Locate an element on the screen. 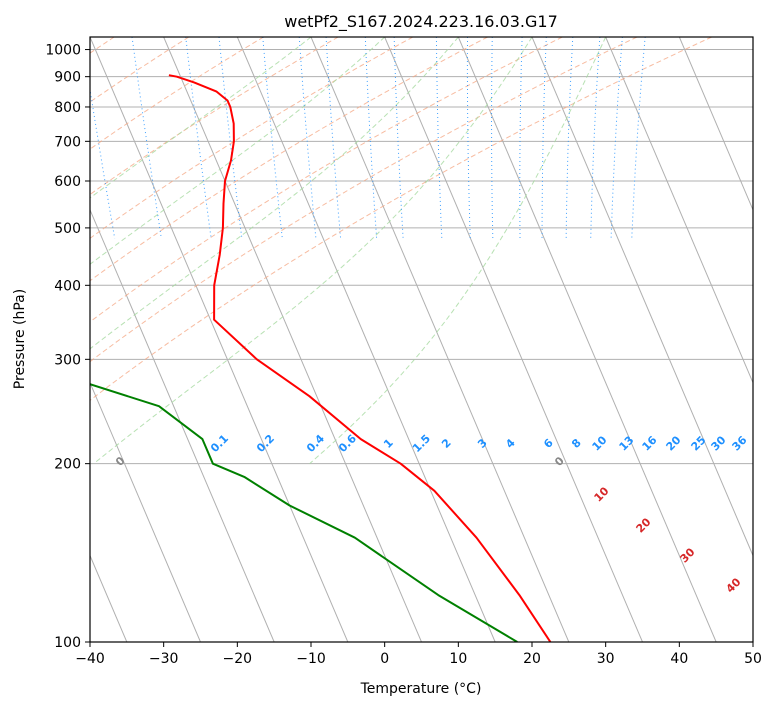 The height and width of the screenshot is (708, 775). x-tick-label: 0 is located at coordinates (384, 659).